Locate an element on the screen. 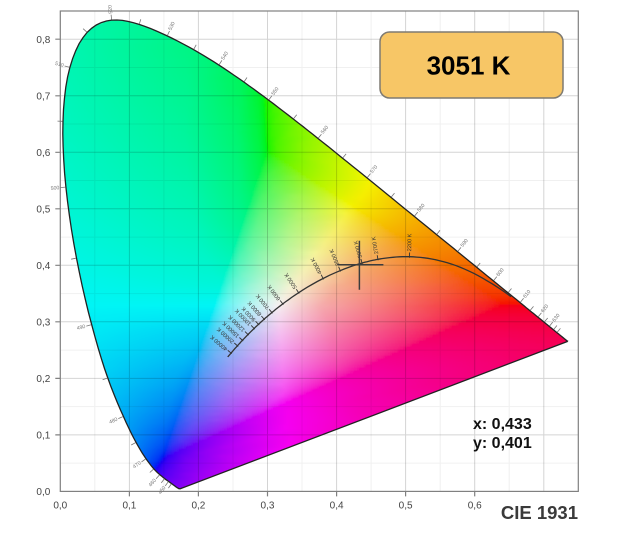  svg-text: 2700 K is located at coordinates (375, 245).